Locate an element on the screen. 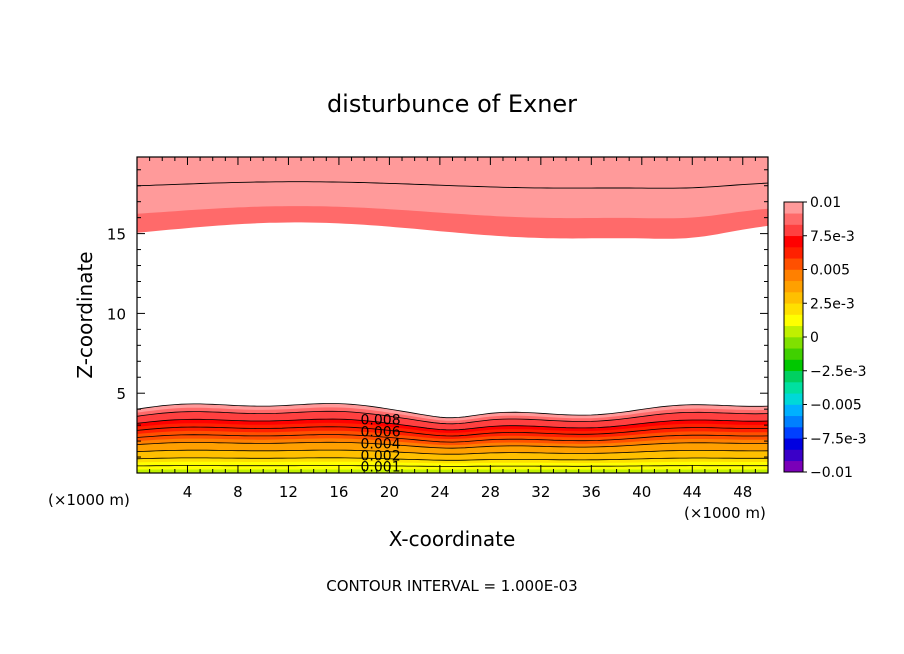  colorbar-tick-label: 0 is located at coordinates (814, 338).